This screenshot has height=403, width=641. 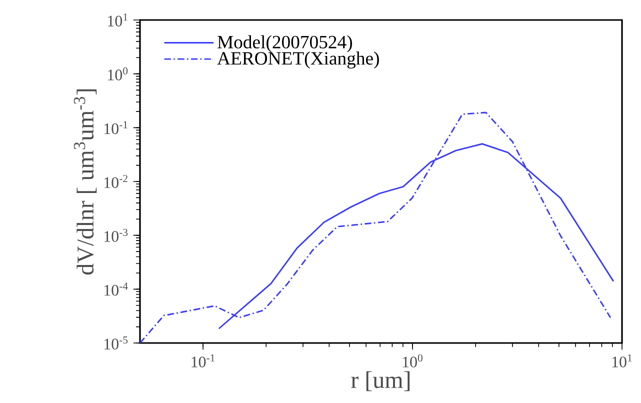 I want to click on x-axis-title: r [um], so click(x=380, y=381).